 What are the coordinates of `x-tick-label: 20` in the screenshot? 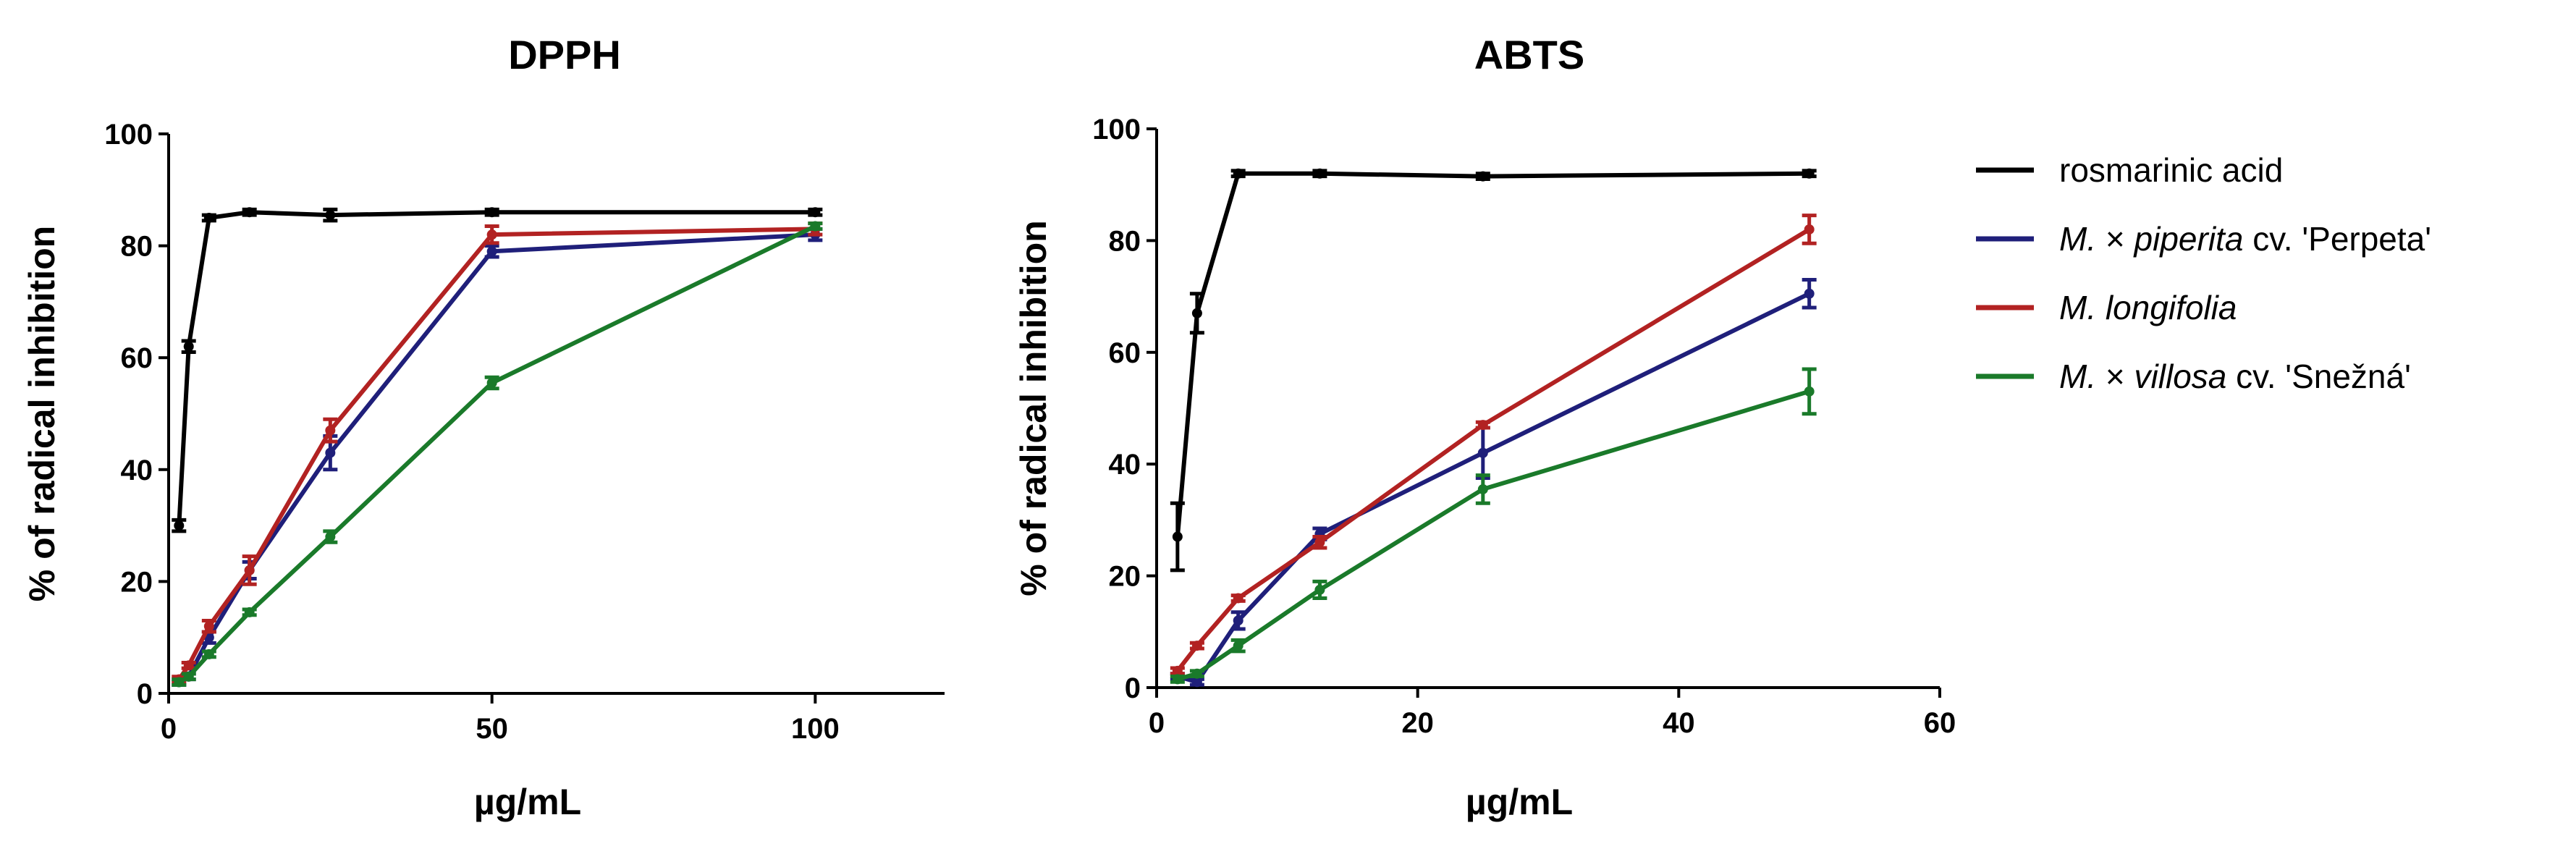 It's located at (1418, 723).